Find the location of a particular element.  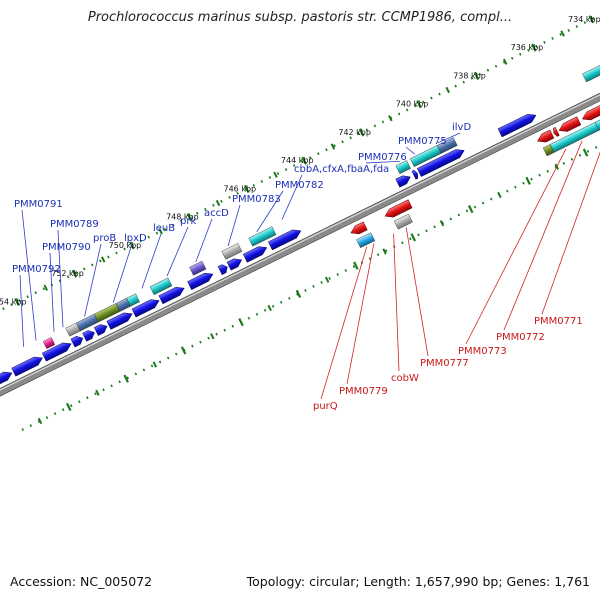

gene-label: cobW is located at coordinates (405, 378).